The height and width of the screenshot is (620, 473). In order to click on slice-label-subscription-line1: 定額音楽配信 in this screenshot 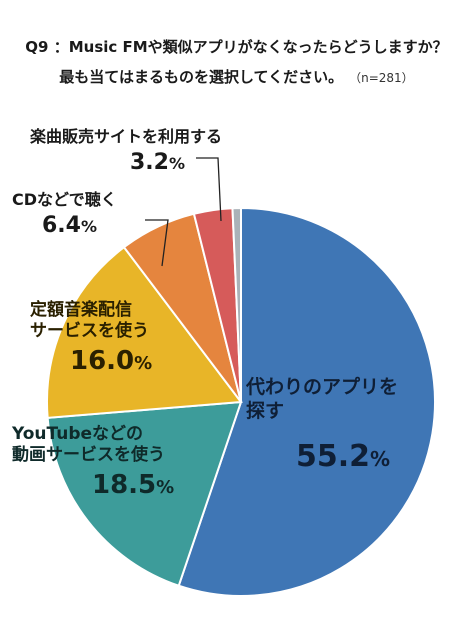, I will do `click(81, 310)`.